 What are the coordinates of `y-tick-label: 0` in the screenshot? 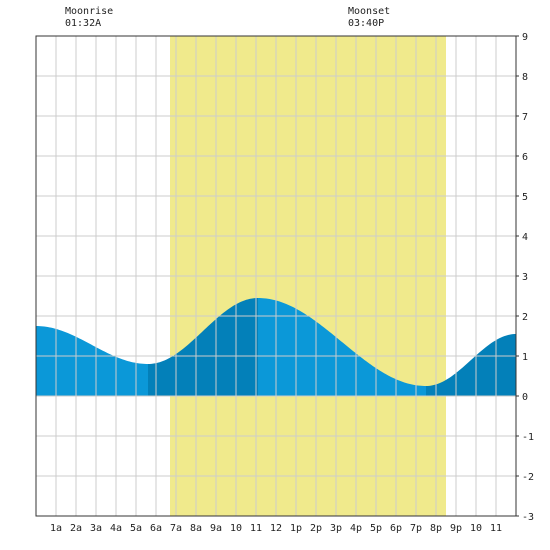 It's located at (525, 397).